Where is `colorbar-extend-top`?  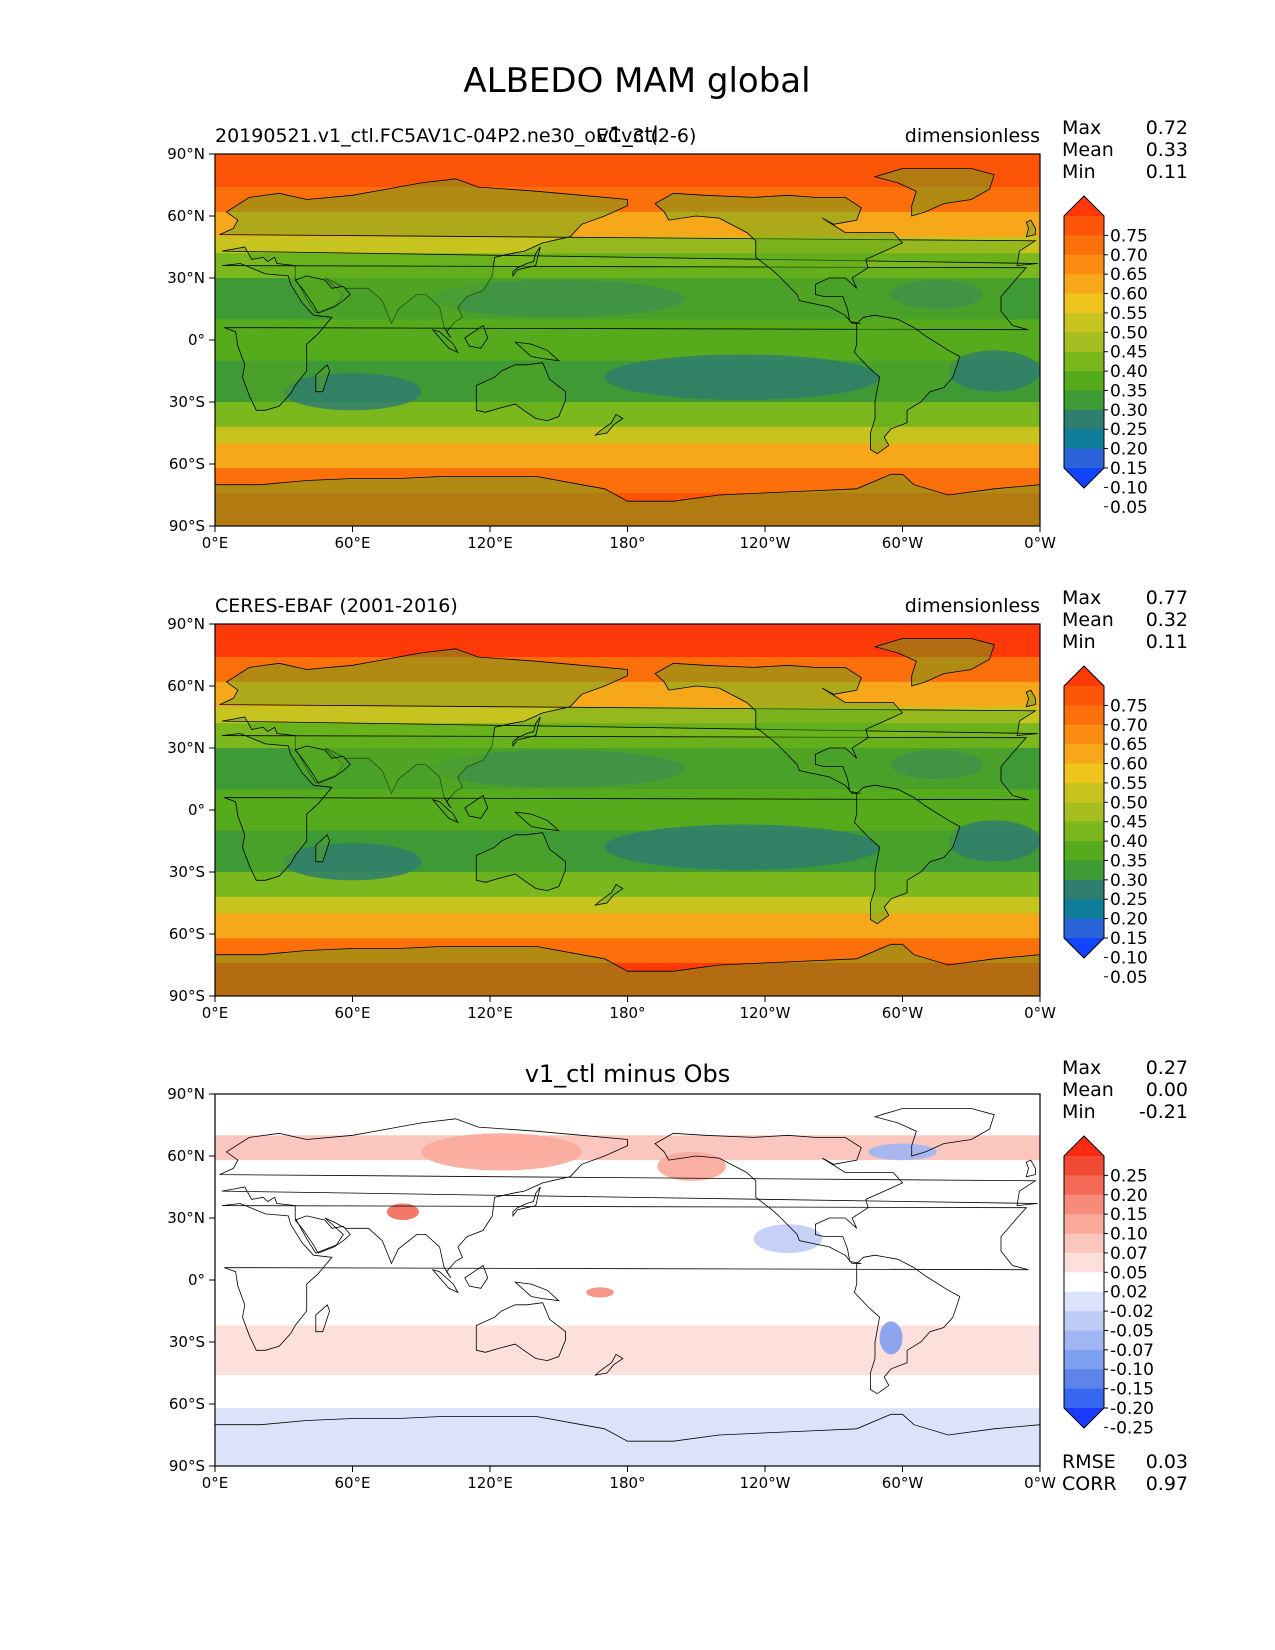
colorbar-extend-top is located at coordinates (1084, 676).